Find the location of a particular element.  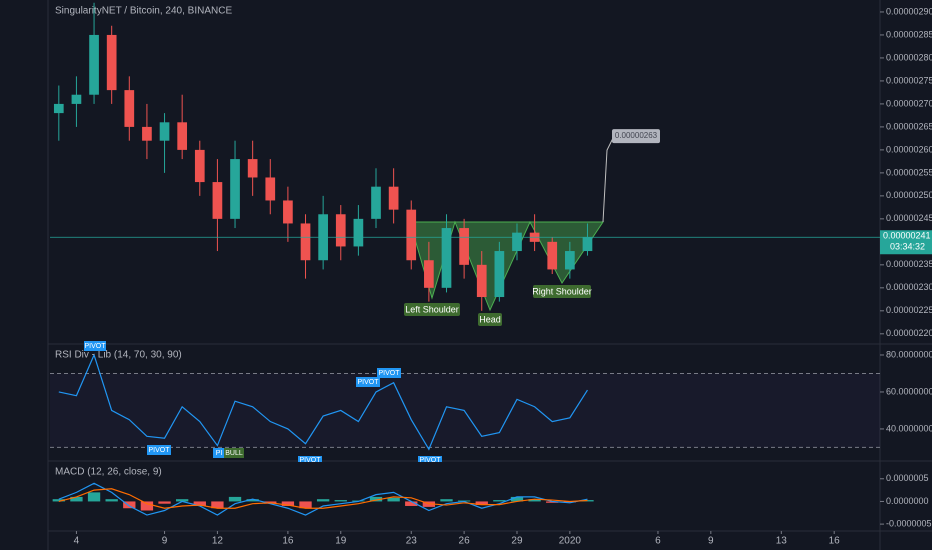

pattern-label: Head is located at coordinates (490, 319).